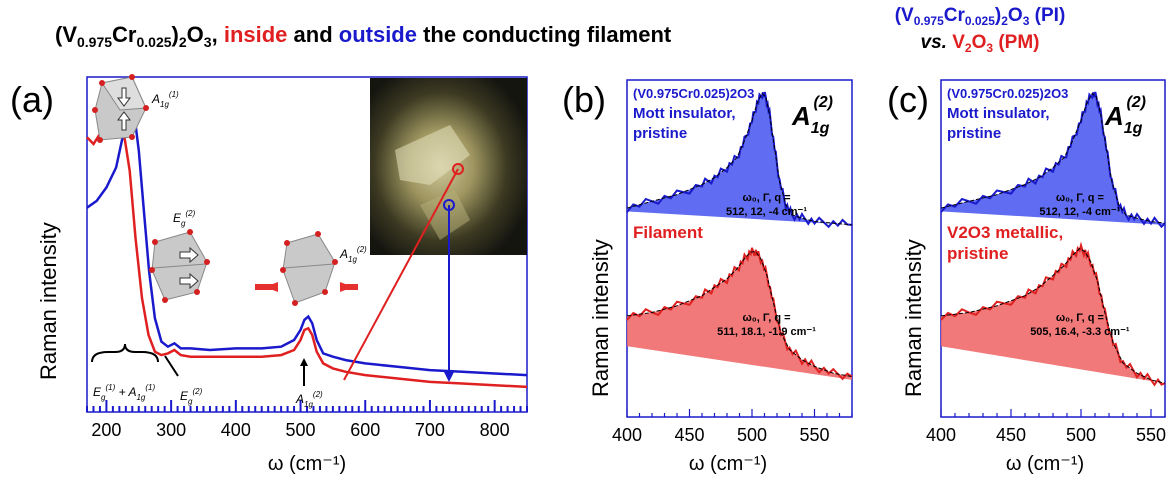  Describe the element at coordinates (353, 254) in the screenshot. I see `annot-a1g2-crystal: A1g(2)` at that location.